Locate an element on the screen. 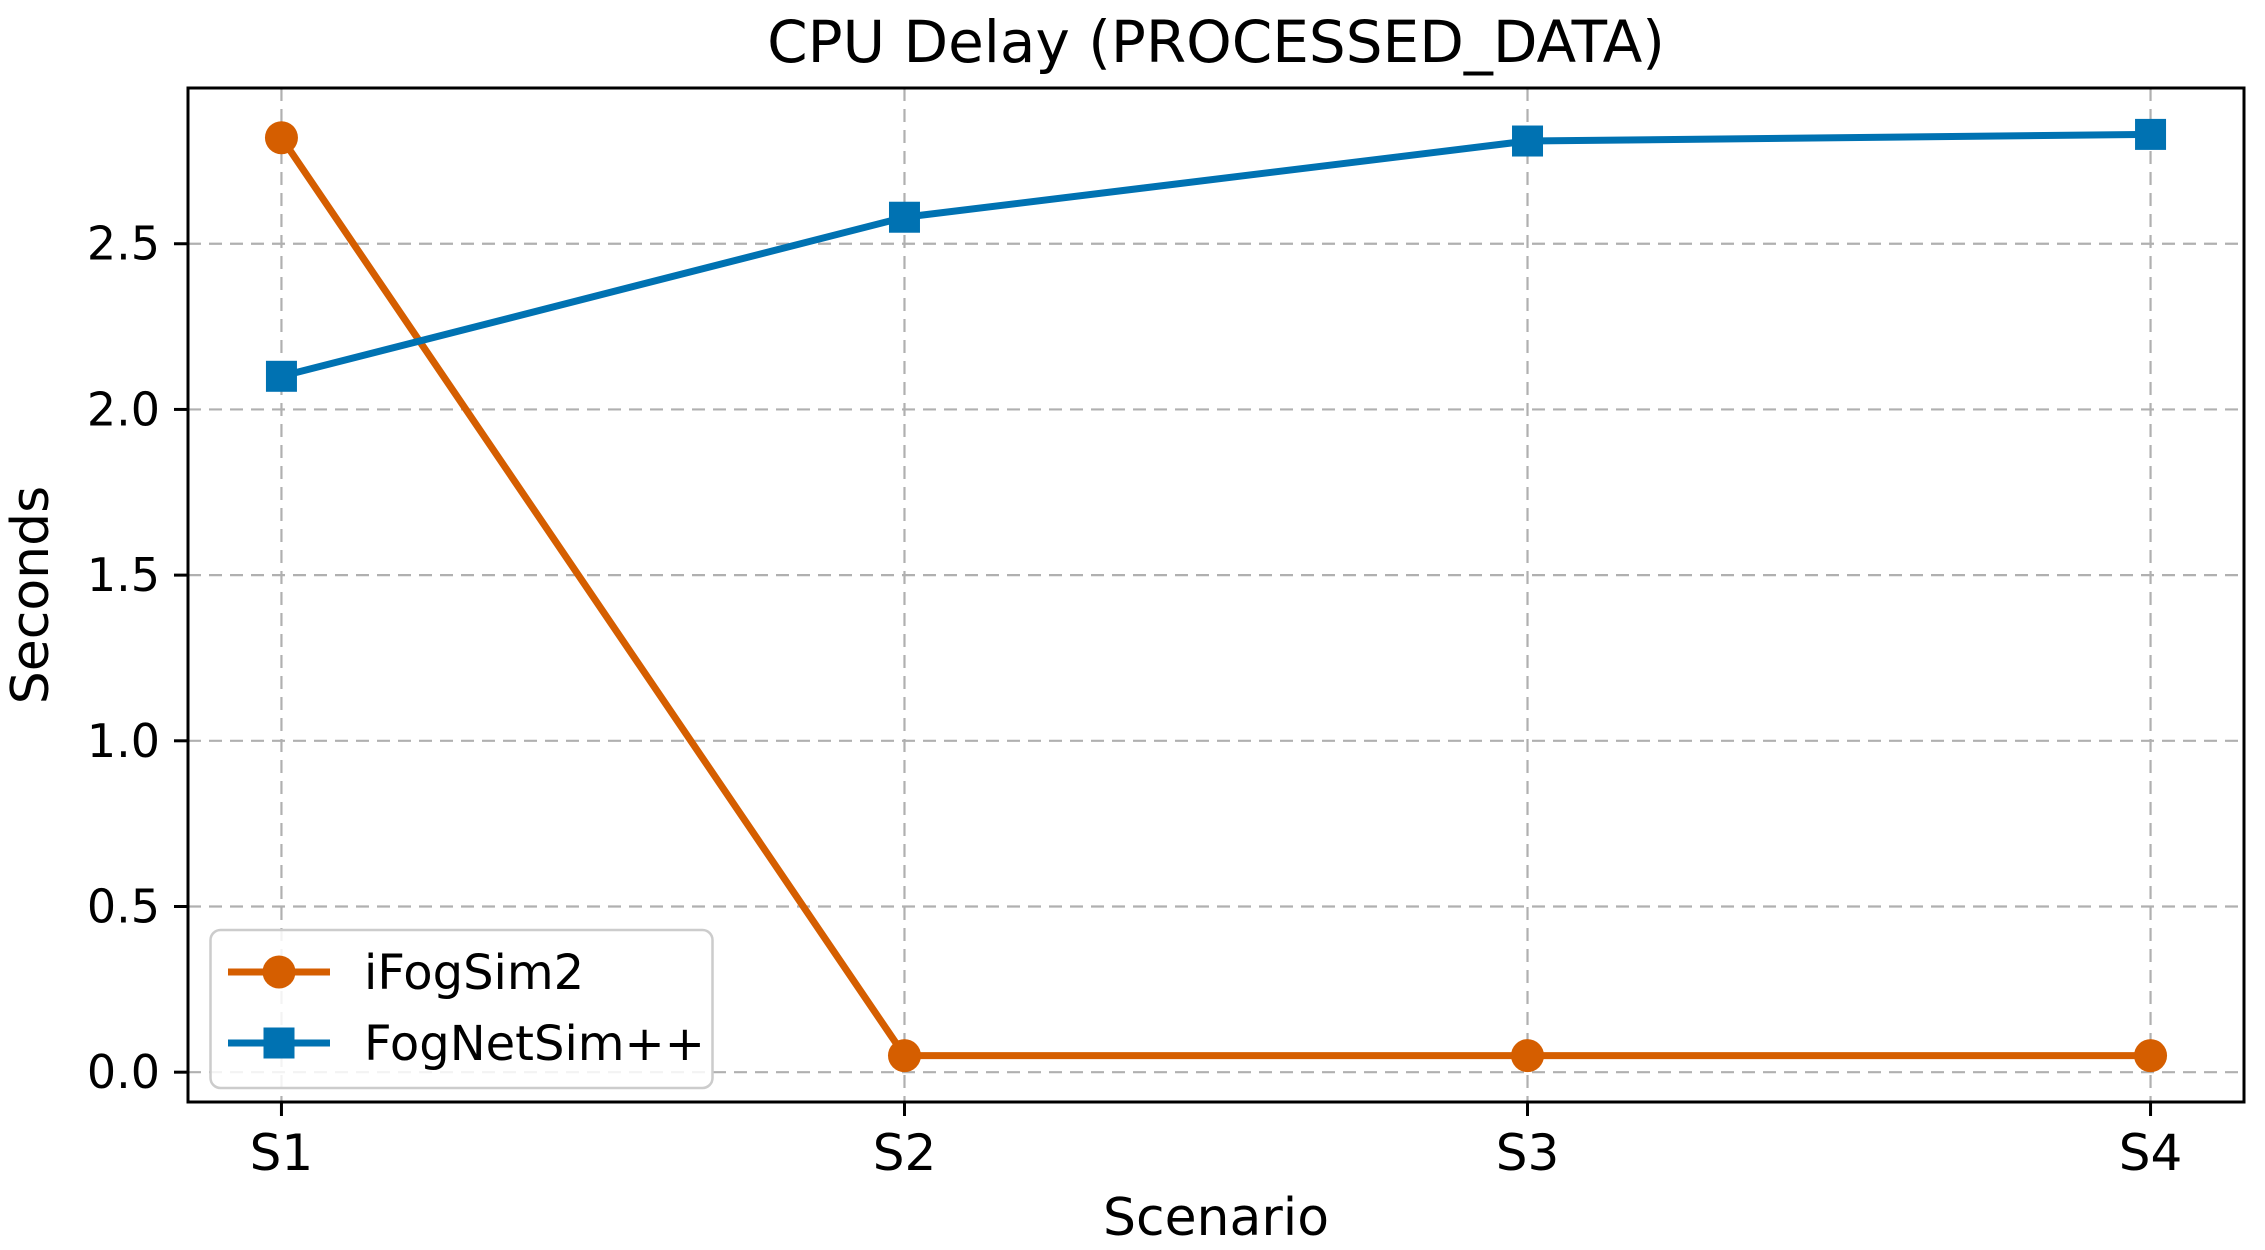 This screenshot has width=2265, height=1250. y-axis-label: Seconds is located at coordinates (31, 595).